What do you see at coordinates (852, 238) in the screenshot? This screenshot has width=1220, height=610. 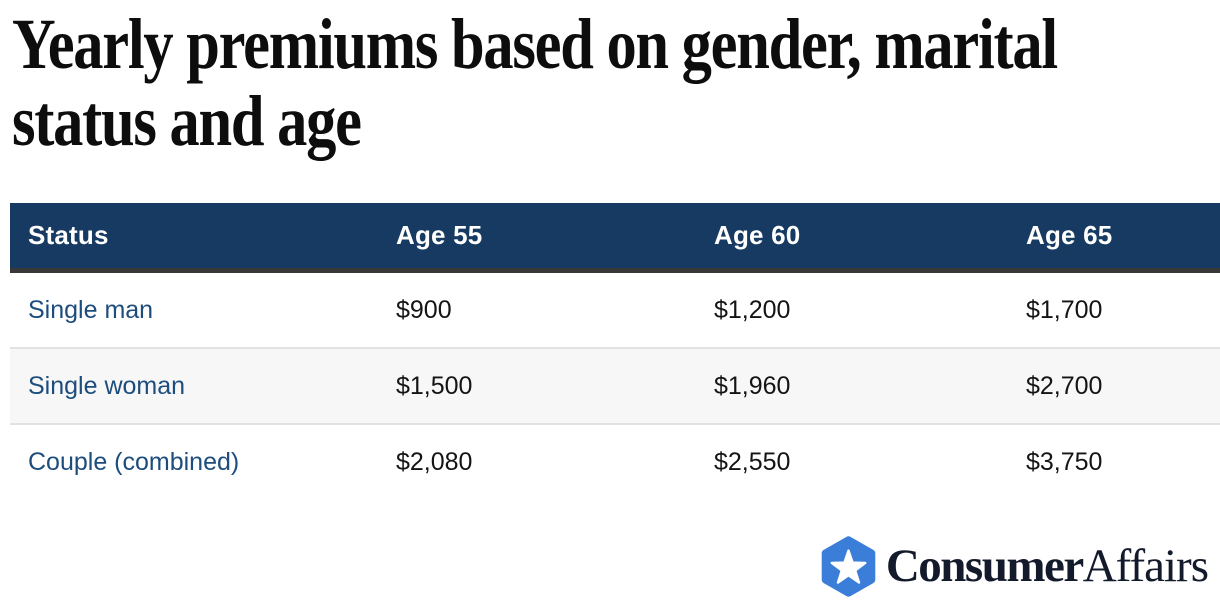 I see `column-header-age-60: Age 60` at bounding box center [852, 238].